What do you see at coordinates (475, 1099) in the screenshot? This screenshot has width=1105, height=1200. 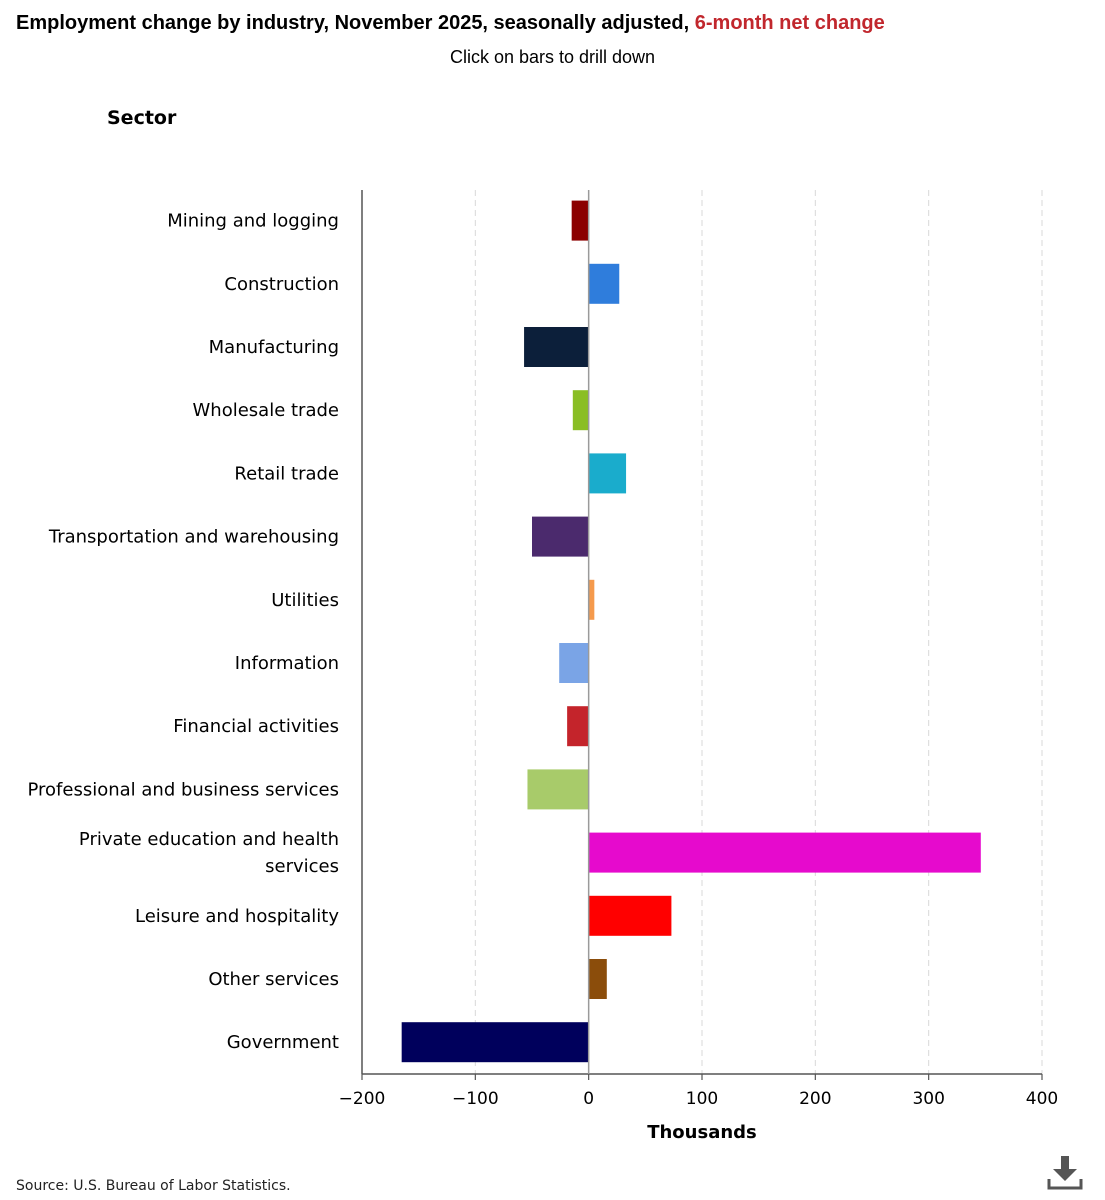 I see `x-tick-label: −100` at bounding box center [475, 1099].